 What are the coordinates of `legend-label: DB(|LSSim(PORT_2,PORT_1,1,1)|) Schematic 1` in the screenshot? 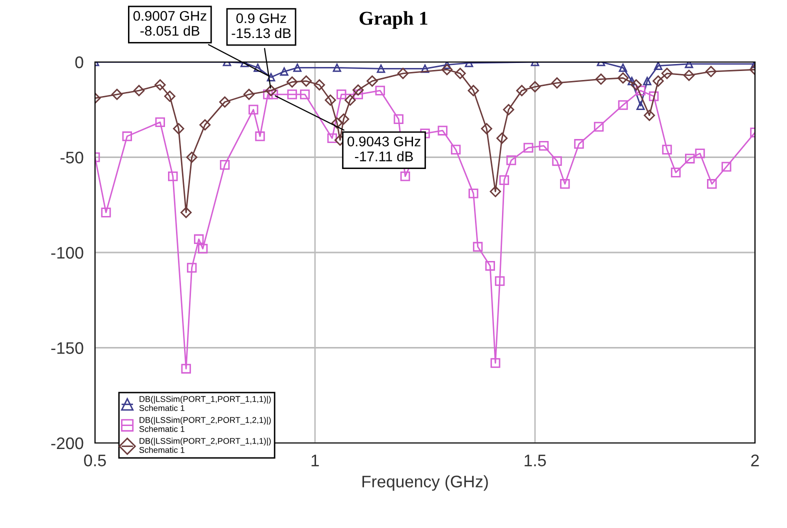 It's located at (205, 445).